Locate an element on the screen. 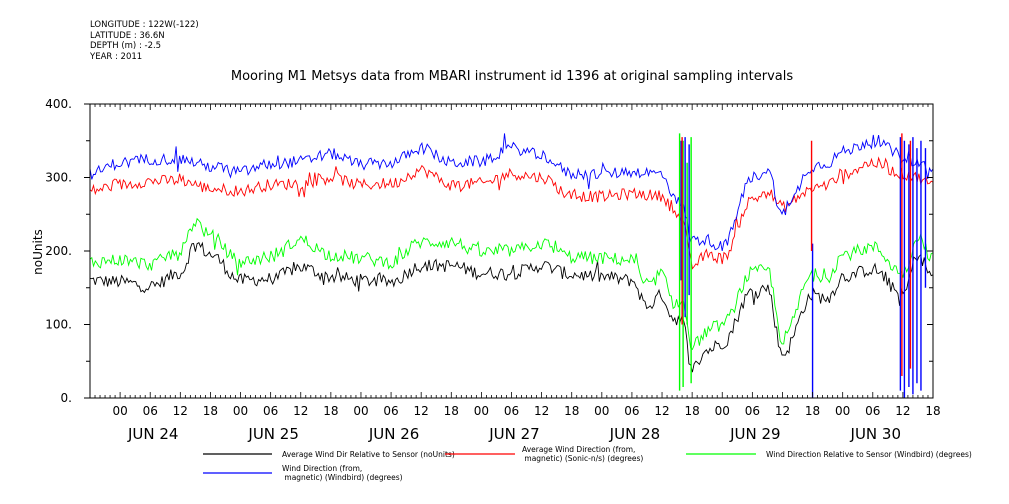 The width and height of the screenshot is (1009, 504). y-tick-label: 300. is located at coordinates (58, 178).